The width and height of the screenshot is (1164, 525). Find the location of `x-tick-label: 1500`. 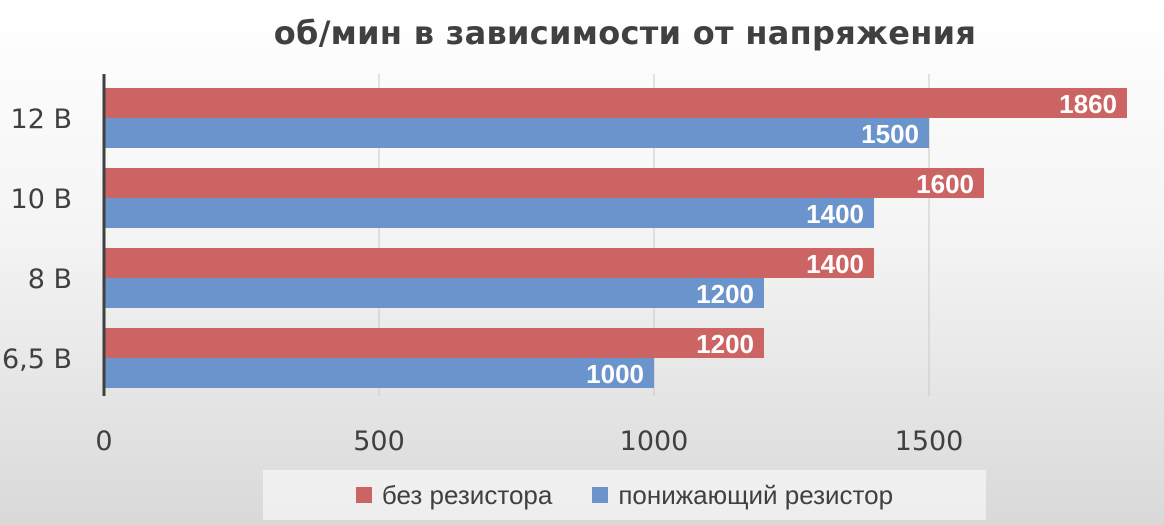

x-tick-label: 1500 is located at coordinates (929, 441).